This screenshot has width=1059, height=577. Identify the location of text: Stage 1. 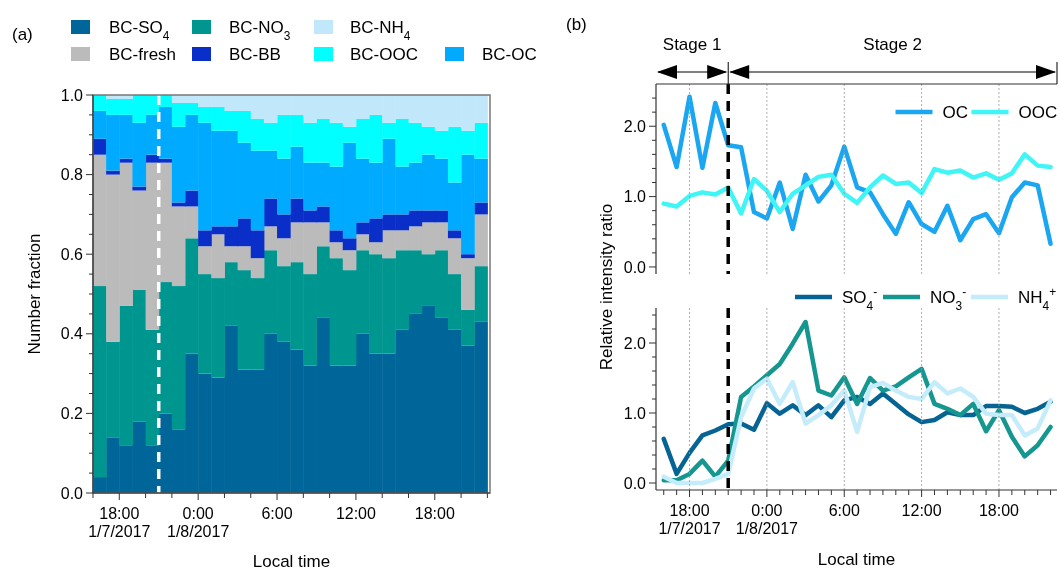
(692, 44).